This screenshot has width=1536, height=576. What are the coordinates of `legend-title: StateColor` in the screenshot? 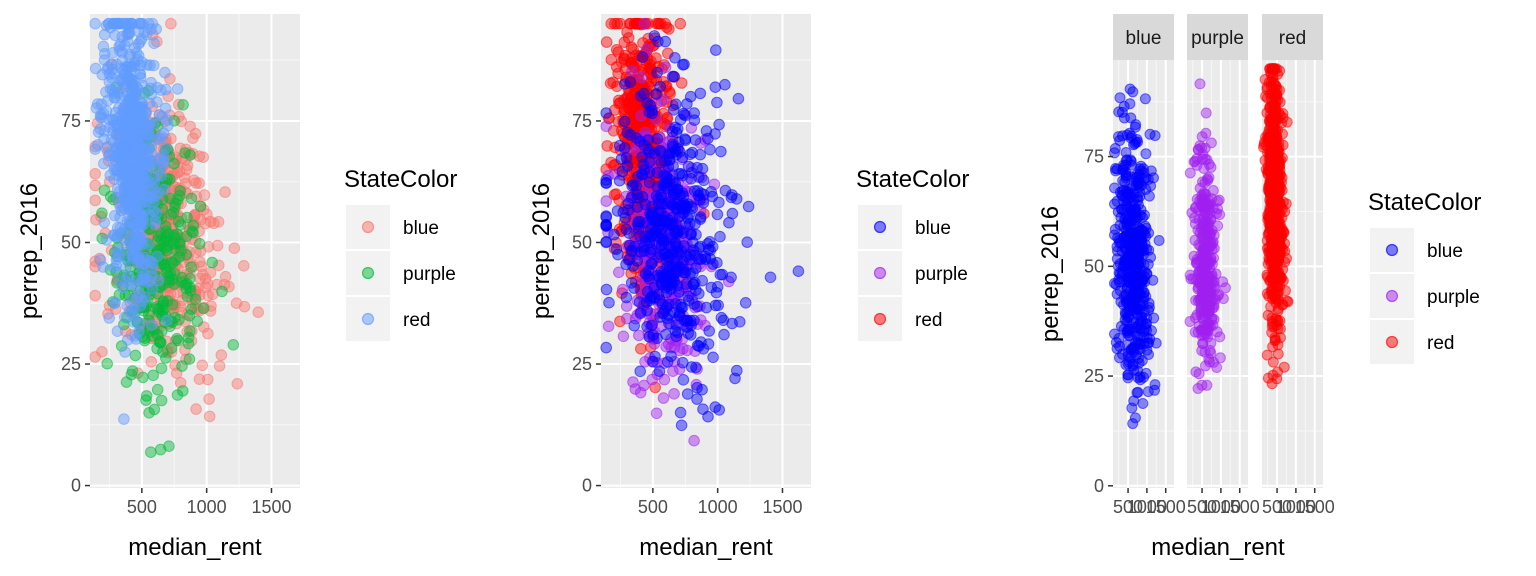 It's located at (912, 179).